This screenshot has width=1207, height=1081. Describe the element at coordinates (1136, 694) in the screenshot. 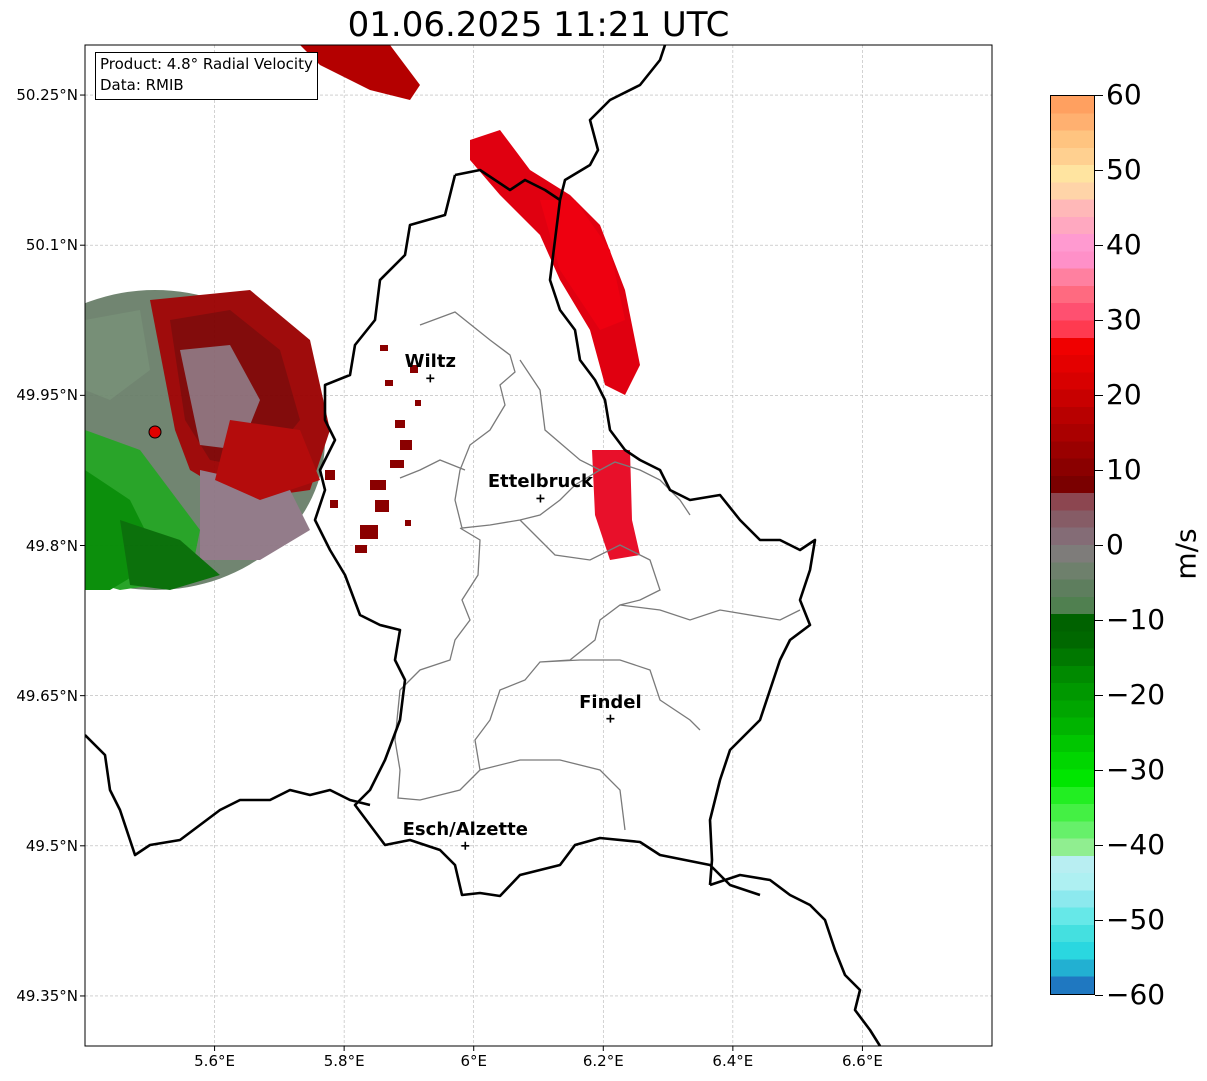

I see `colorbar-tick-label: −20` at that location.